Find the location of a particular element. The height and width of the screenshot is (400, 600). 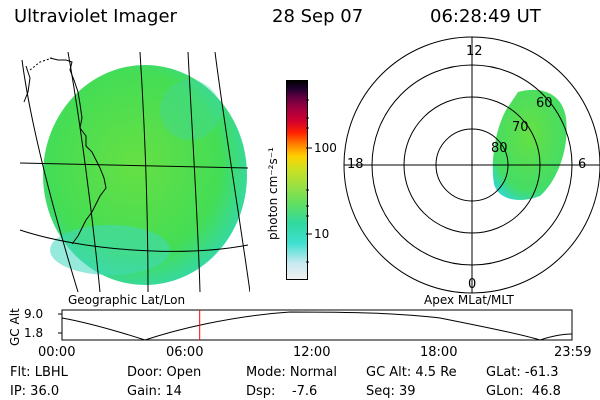

timeline-xtick-1800: 18:00 is located at coordinates (439, 352).